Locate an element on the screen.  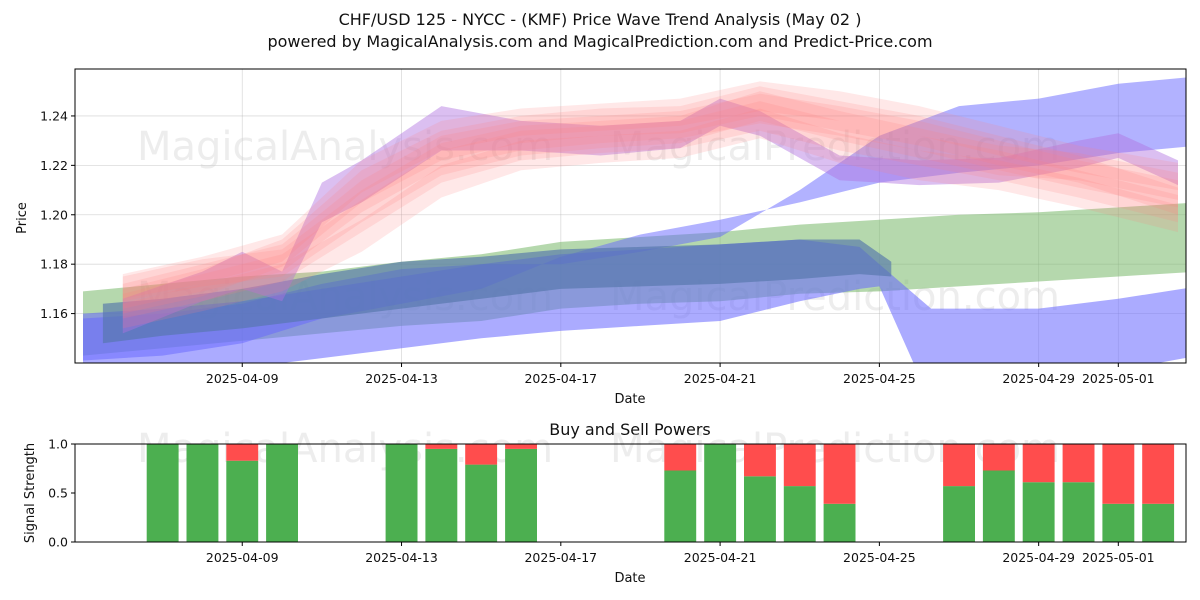
signal-x-tick-label: 2025-04-09 is located at coordinates (242, 557).